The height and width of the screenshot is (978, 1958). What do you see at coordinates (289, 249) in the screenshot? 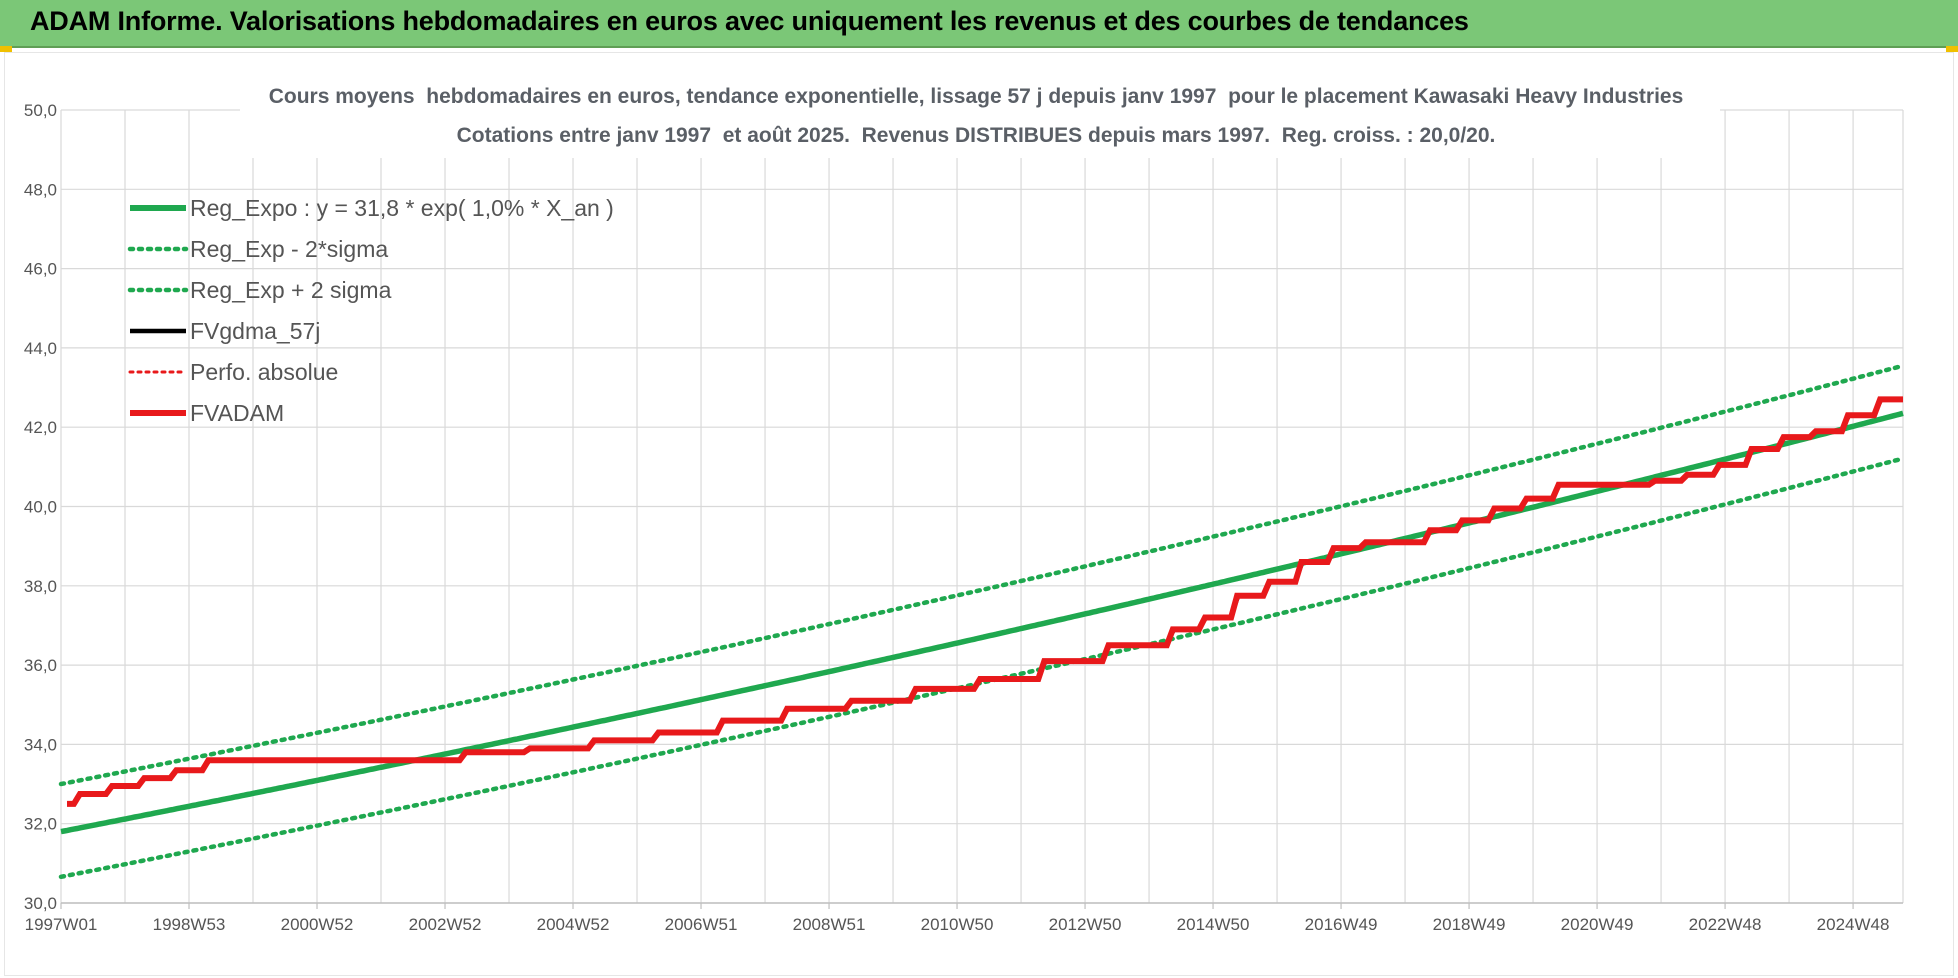
I see `legend-label: Reg_Exp - 2*sigma` at bounding box center [289, 249].